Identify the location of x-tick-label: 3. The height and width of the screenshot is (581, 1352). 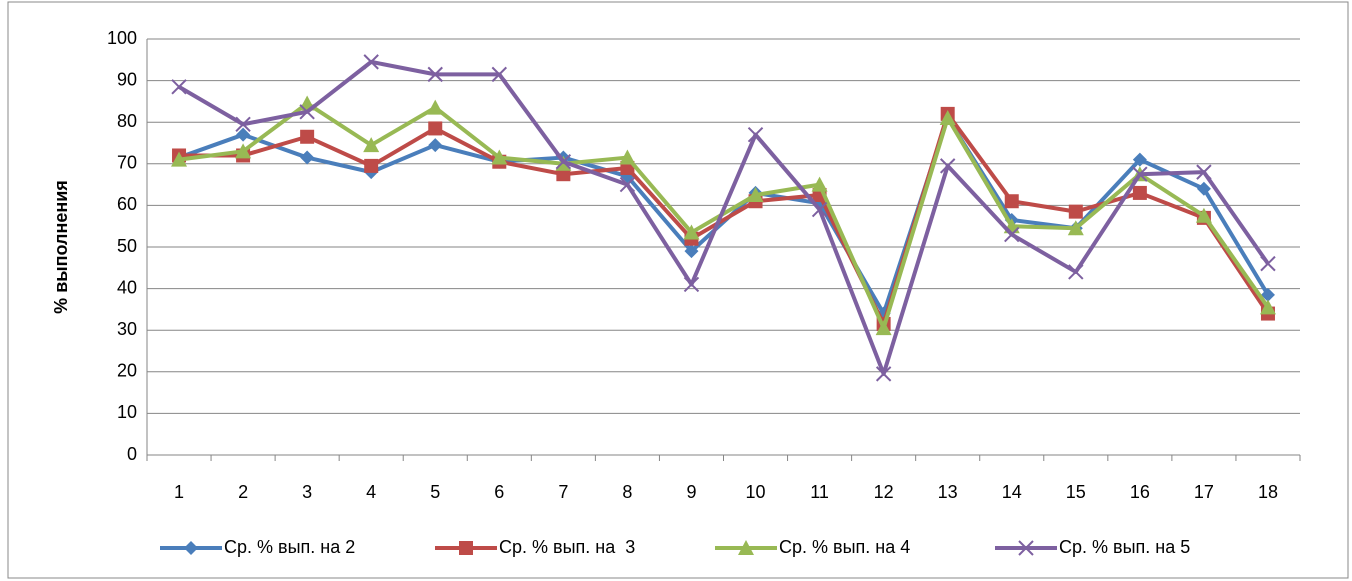
(307, 492).